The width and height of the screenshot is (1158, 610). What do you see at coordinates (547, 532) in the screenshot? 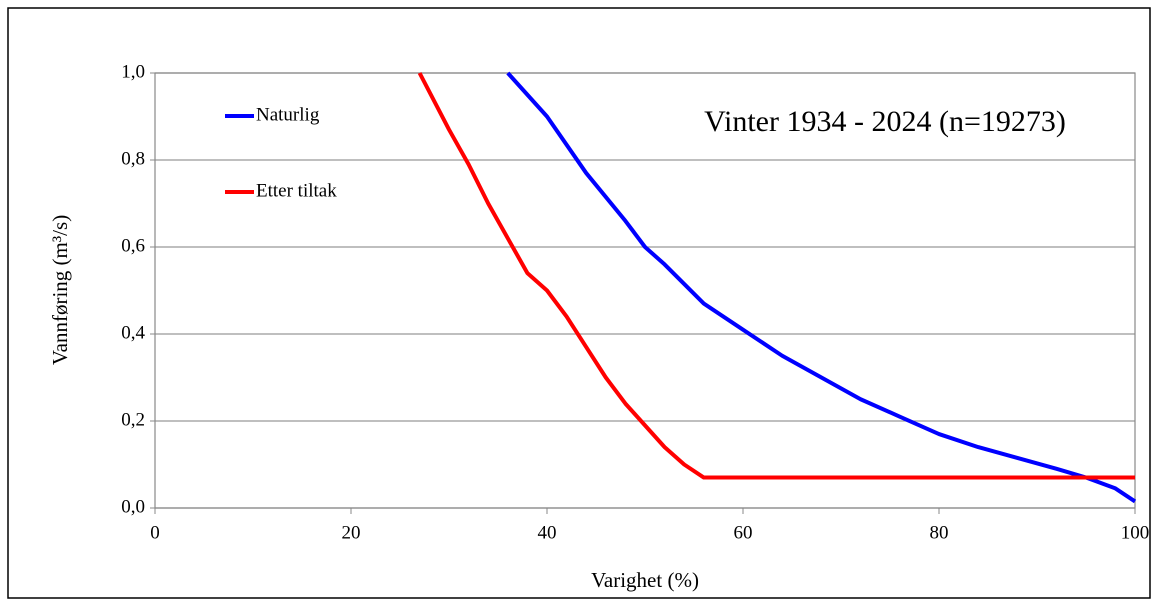
I see `x-tick-label: 40` at bounding box center [547, 532].